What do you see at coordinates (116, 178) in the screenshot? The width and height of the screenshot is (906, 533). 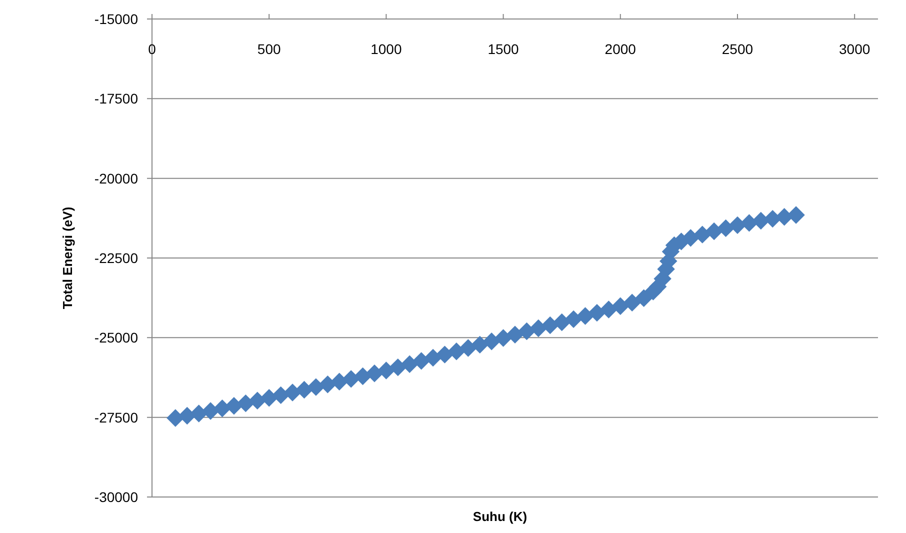 I see `y-tick-label: -20000` at bounding box center [116, 178].